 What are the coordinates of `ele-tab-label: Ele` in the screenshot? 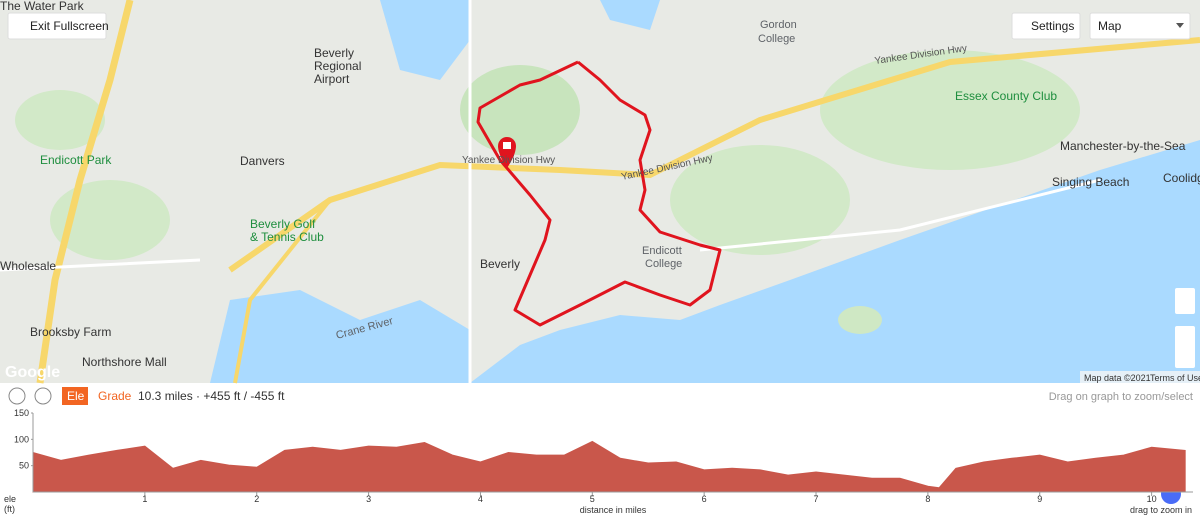 It's located at (76, 396).